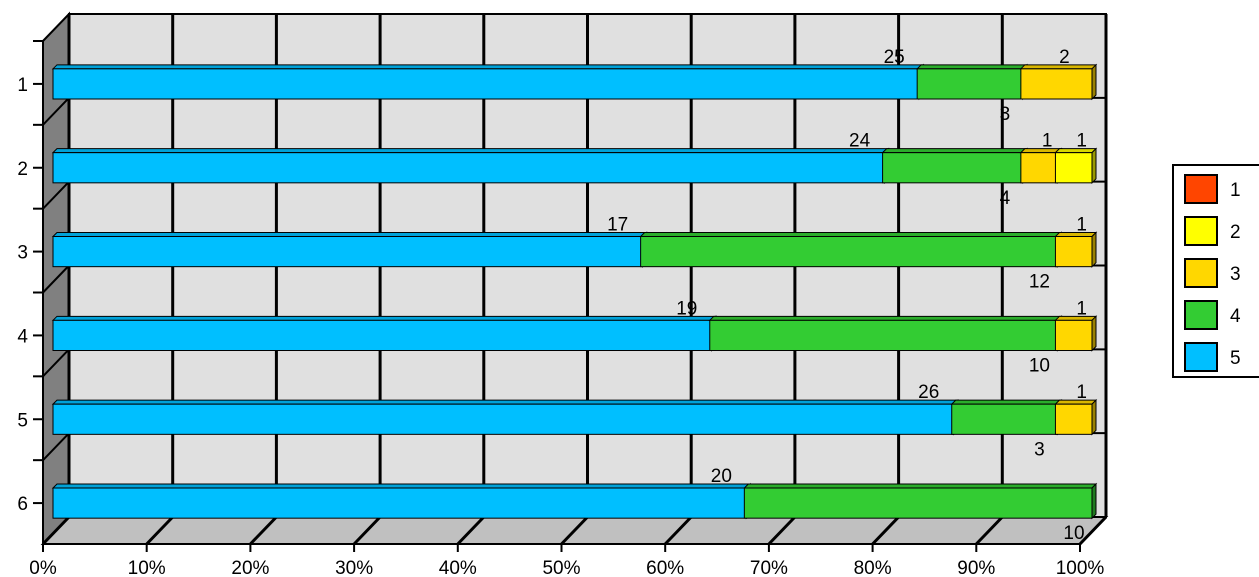  Describe the element at coordinates (1235, 190) in the screenshot. I see `legend-label: 1` at that location.